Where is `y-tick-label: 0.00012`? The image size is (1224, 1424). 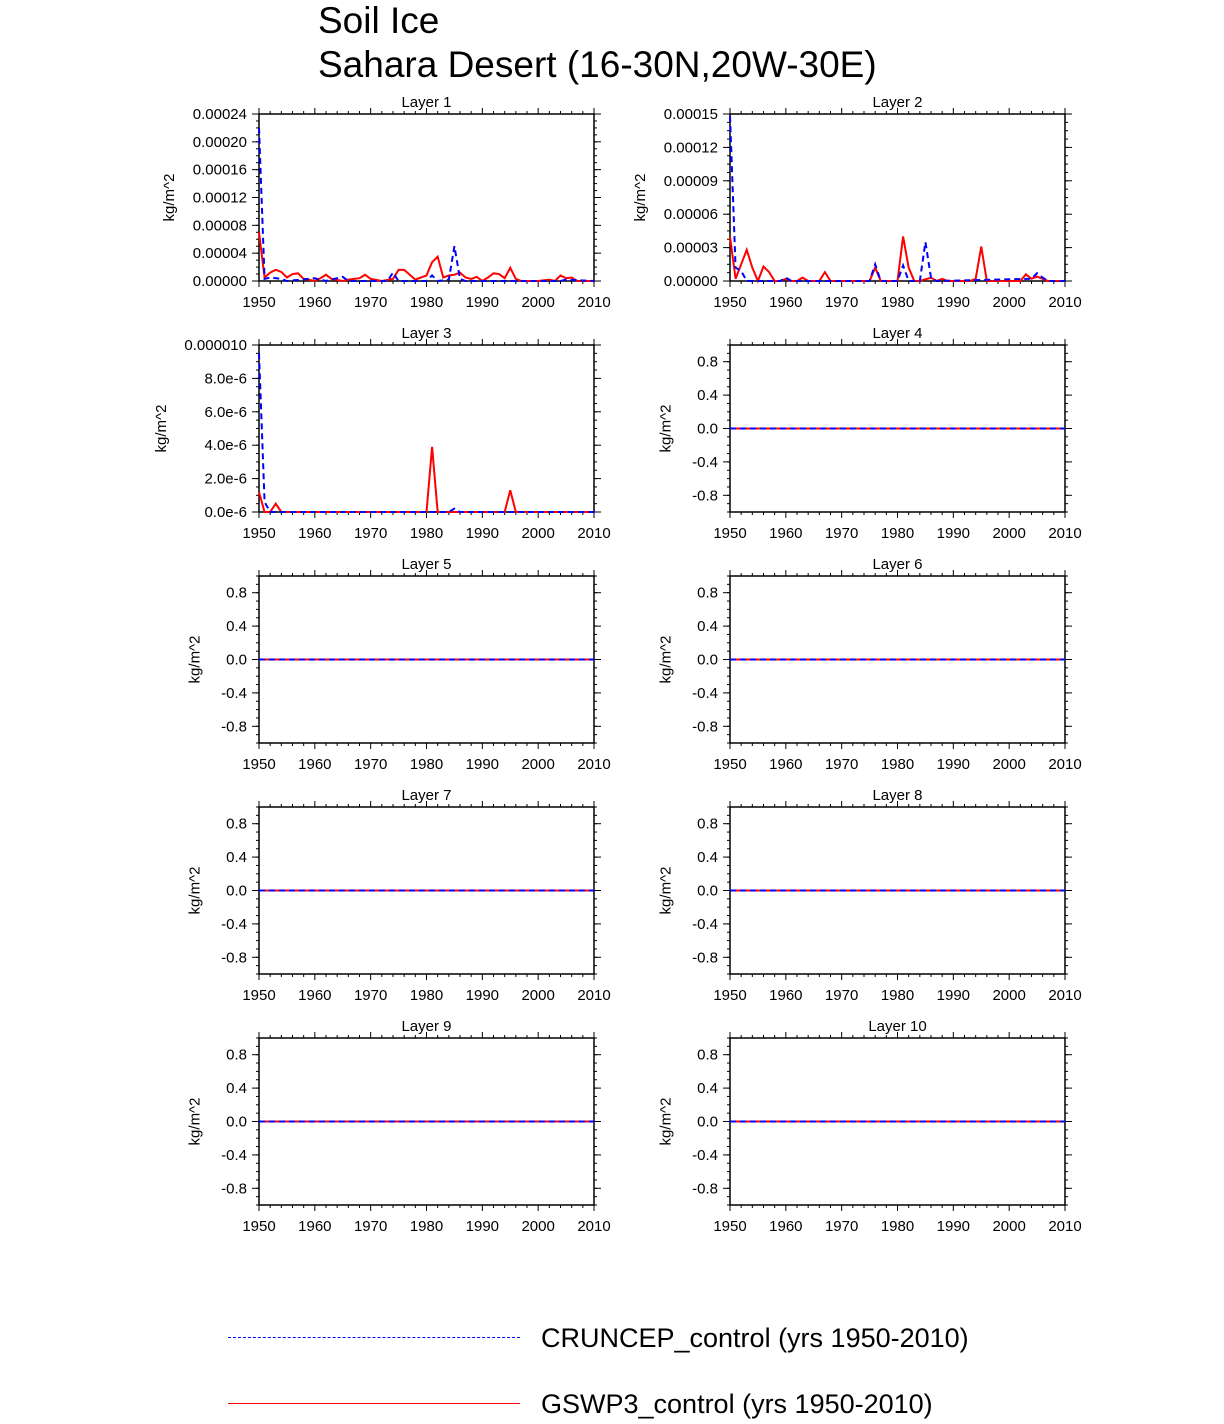
y-tick-label: 0.00012 is located at coordinates (691, 147).